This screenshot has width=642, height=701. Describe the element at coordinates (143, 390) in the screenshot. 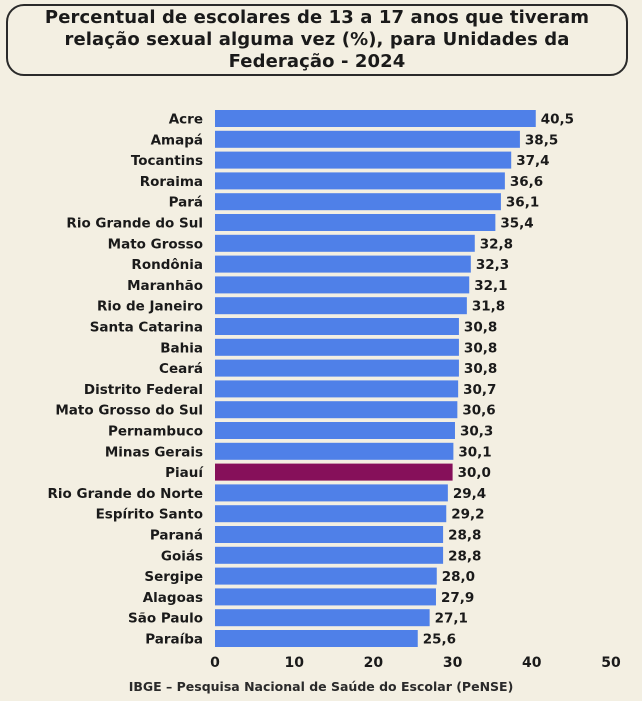

I see `category-label-13: Distrito Federal` at that location.